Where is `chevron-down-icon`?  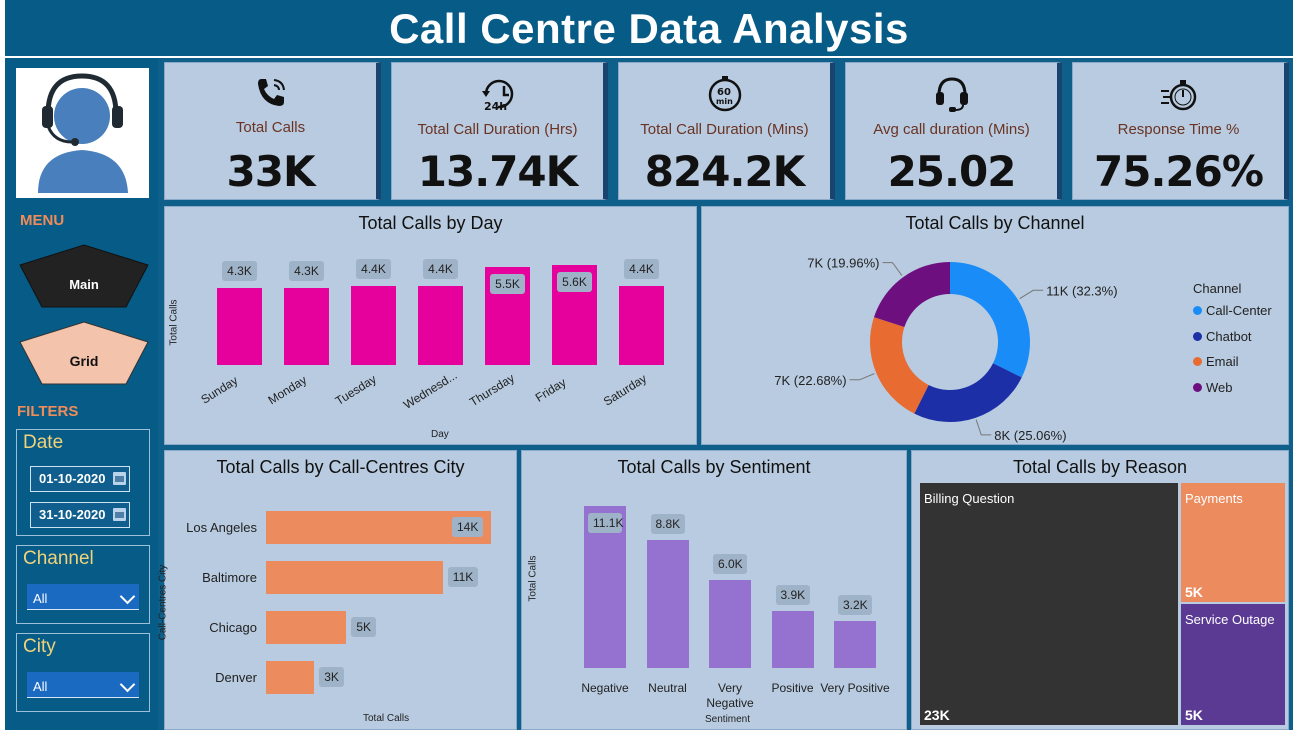
chevron-down-icon is located at coordinates (127, 684).